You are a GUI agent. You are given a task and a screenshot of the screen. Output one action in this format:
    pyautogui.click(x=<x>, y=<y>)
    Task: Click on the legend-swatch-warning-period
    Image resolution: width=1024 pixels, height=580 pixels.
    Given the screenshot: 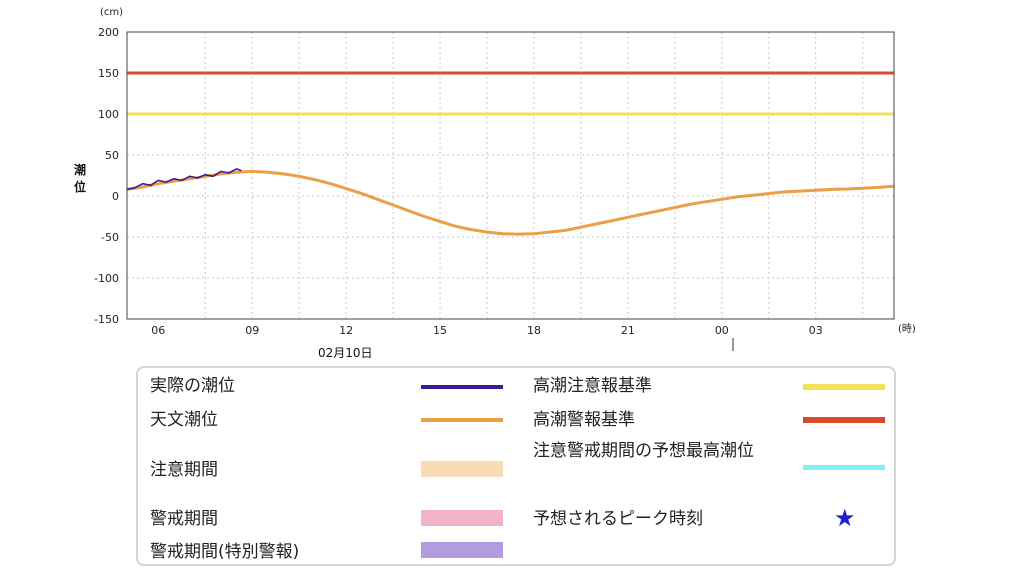 What is the action you would take?
    pyautogui.click(x=462, y=518)
    